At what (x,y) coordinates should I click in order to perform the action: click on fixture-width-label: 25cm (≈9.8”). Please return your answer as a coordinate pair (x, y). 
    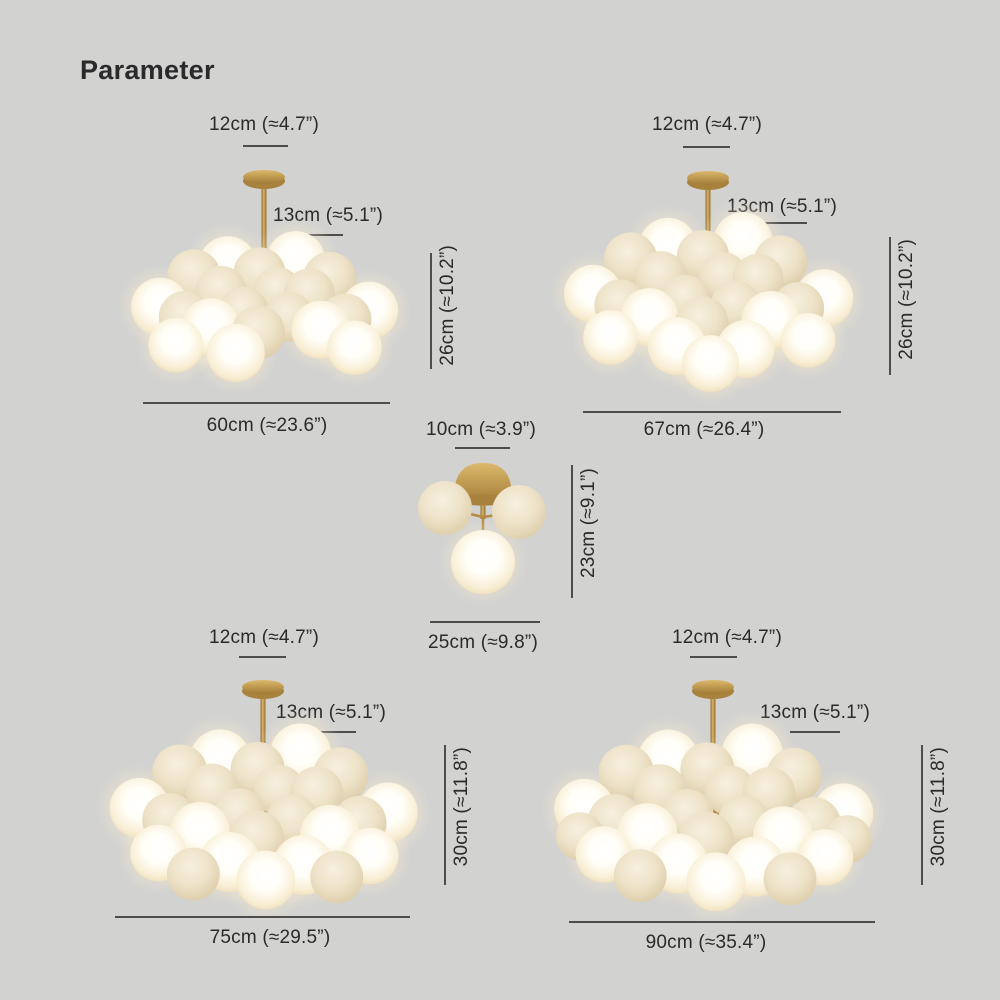
    Looking at the image, I should click on (483, 642).